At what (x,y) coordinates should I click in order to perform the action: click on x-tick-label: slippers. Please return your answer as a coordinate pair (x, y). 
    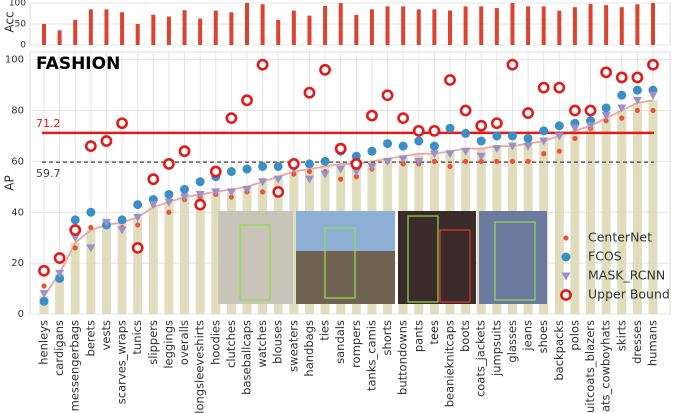
    Looking at the image, I should click on (153, 342).